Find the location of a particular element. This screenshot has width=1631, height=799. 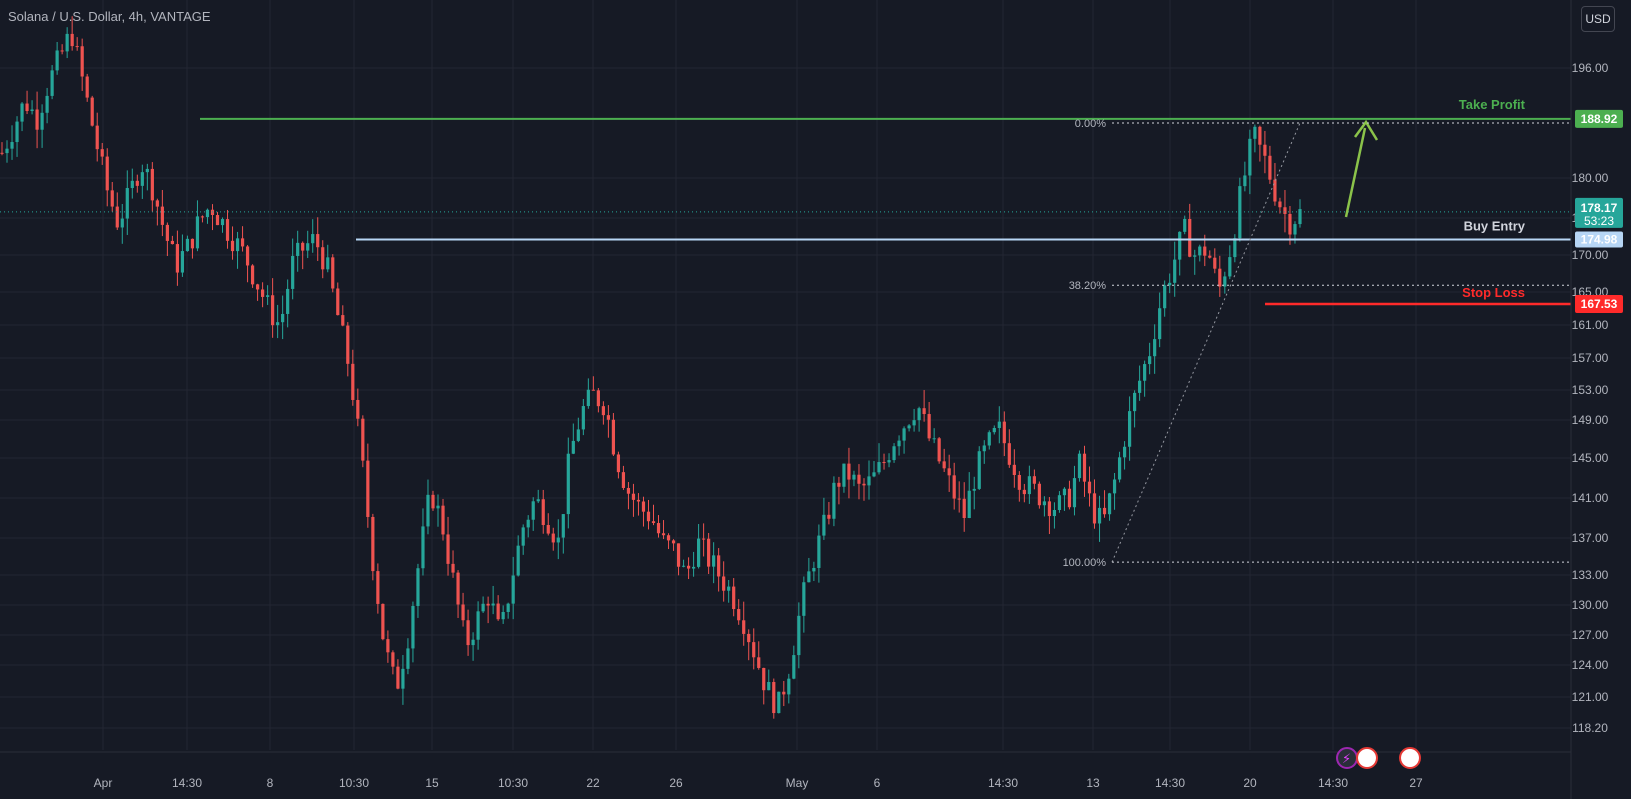

y-tick-label: 137.00 is located at coordinates (1590, 538).